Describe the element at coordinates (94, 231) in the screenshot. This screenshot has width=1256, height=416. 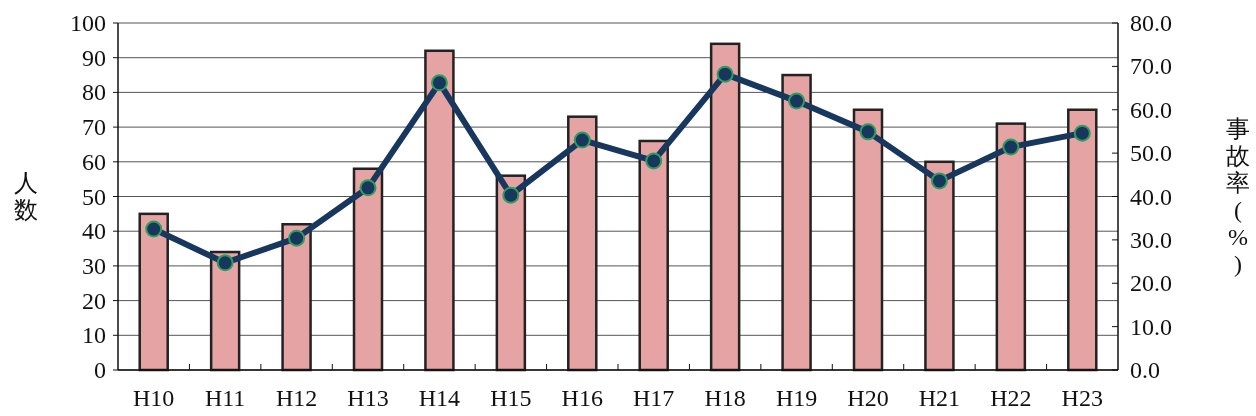
I see `y-tick-label: 40` at that location.